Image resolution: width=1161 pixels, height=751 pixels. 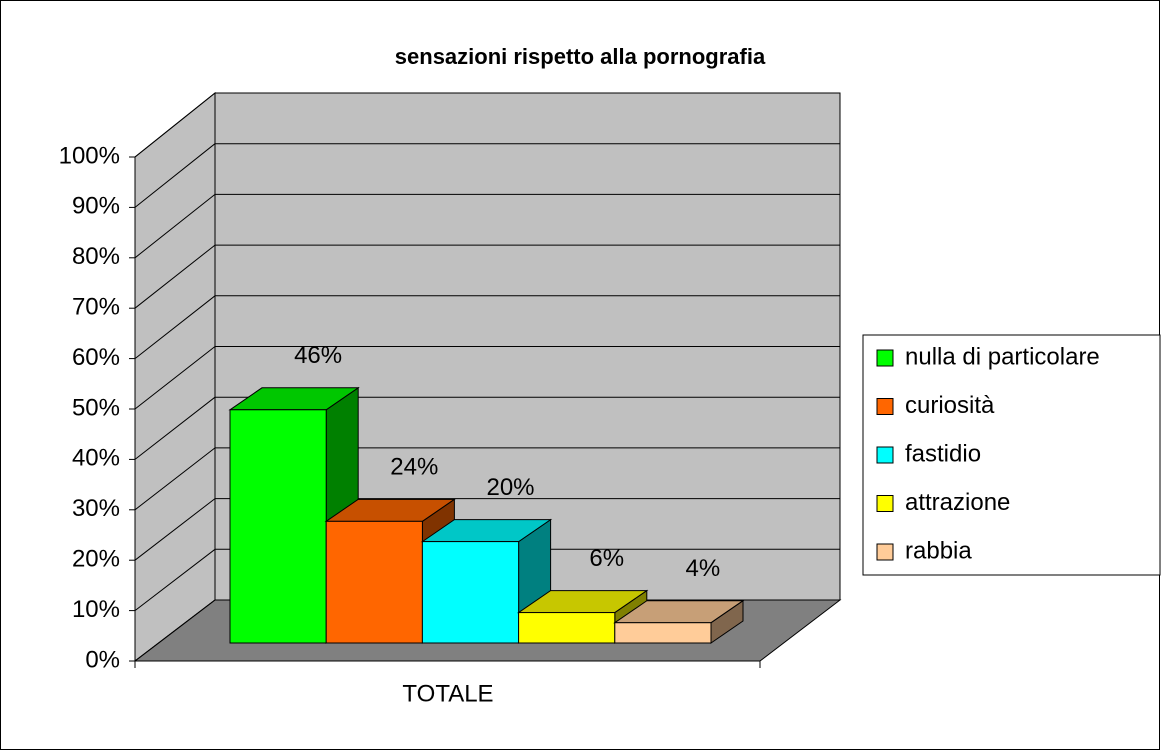 I want to click on data-label: 24%, so click(x=414, y=467).